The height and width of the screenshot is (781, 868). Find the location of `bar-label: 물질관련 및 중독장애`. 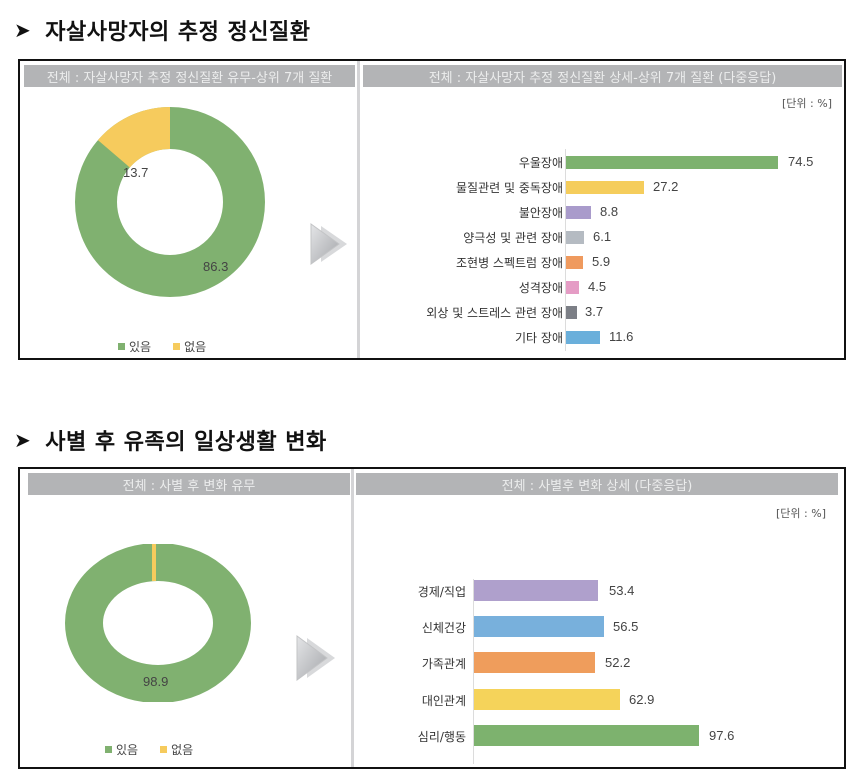

bar-label: 물질관련 및 중독장애 is located at coordinates (509, 188).